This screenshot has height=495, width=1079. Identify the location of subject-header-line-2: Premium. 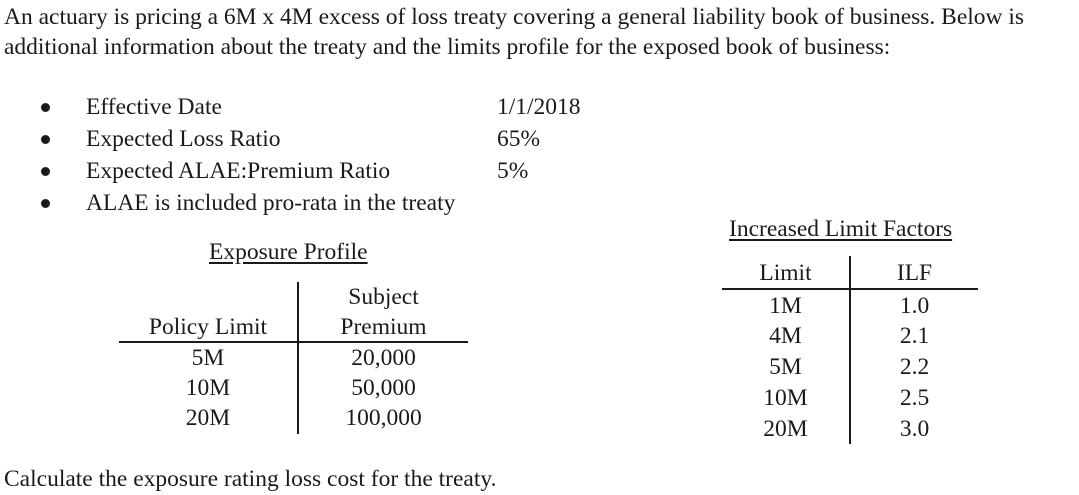
(383, 327).